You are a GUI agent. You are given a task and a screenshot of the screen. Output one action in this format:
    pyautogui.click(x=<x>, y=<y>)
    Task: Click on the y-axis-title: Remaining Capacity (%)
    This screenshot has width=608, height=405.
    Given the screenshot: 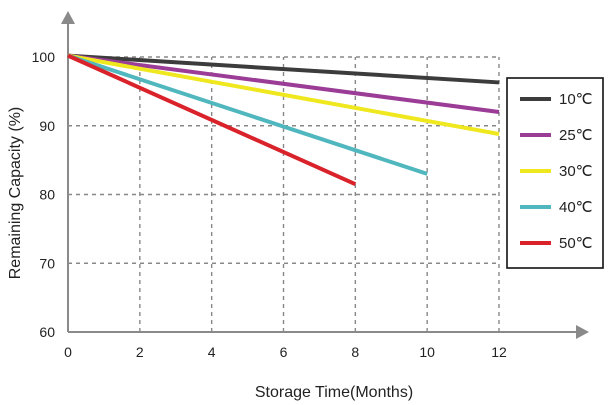 What is the action you would take?
    pyautogui.click(x=15, y=193)
    